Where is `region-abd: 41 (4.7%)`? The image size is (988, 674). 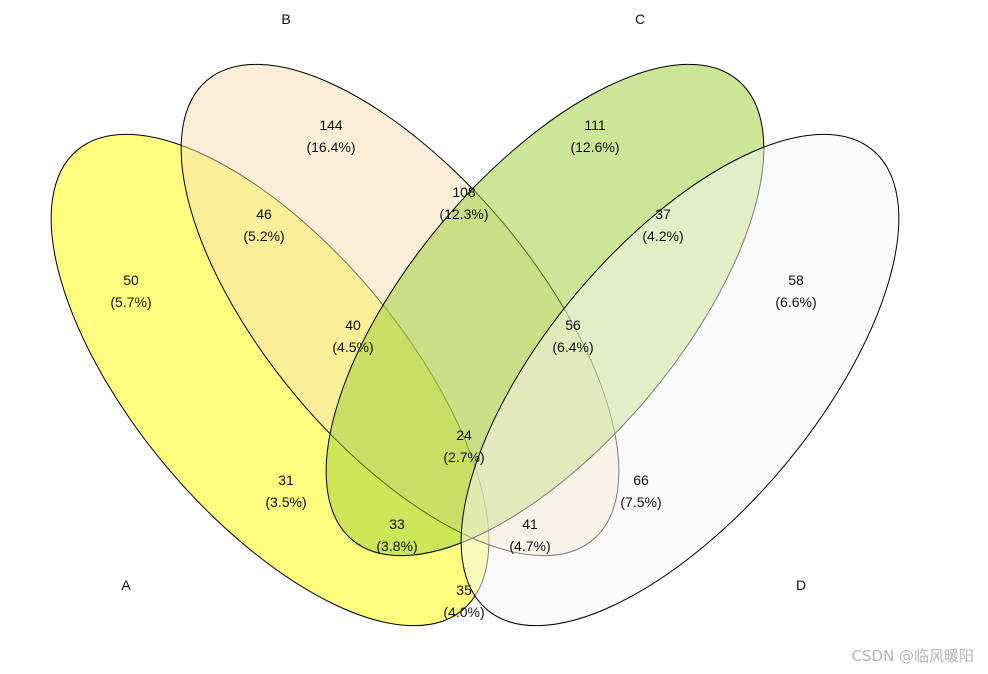 region-abd: 41 (4.7%) is located at coordinates (529, 535).